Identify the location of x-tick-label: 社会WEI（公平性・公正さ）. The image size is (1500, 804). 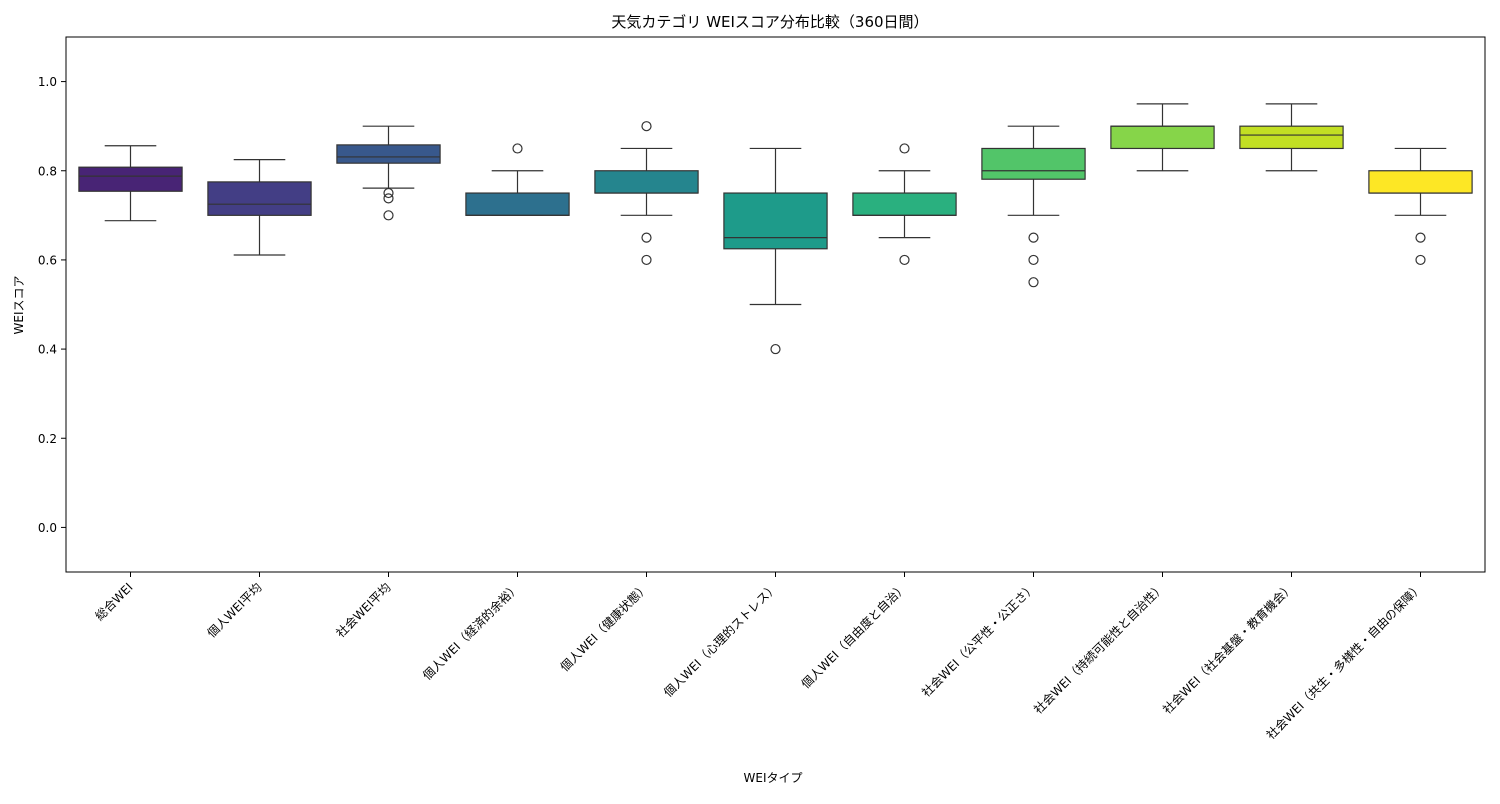
(978, 640).